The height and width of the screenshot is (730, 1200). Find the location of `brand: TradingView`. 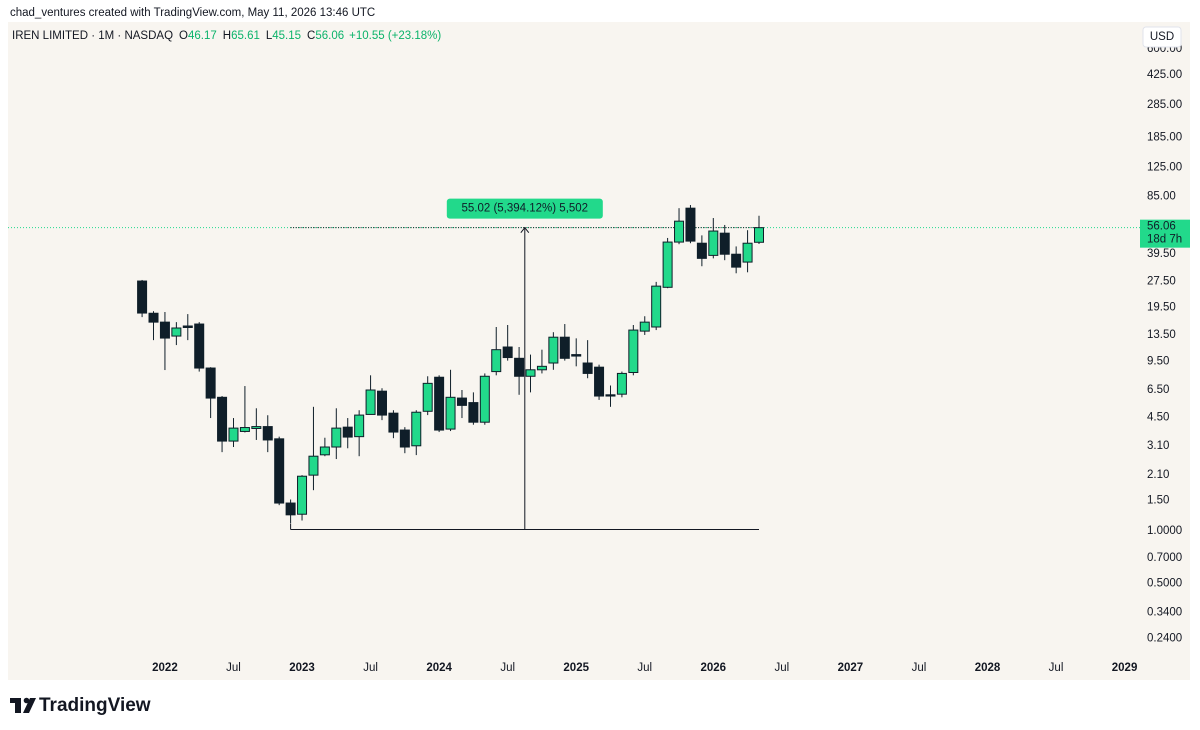

brand: TradingView is located at coordinates (95, 705).